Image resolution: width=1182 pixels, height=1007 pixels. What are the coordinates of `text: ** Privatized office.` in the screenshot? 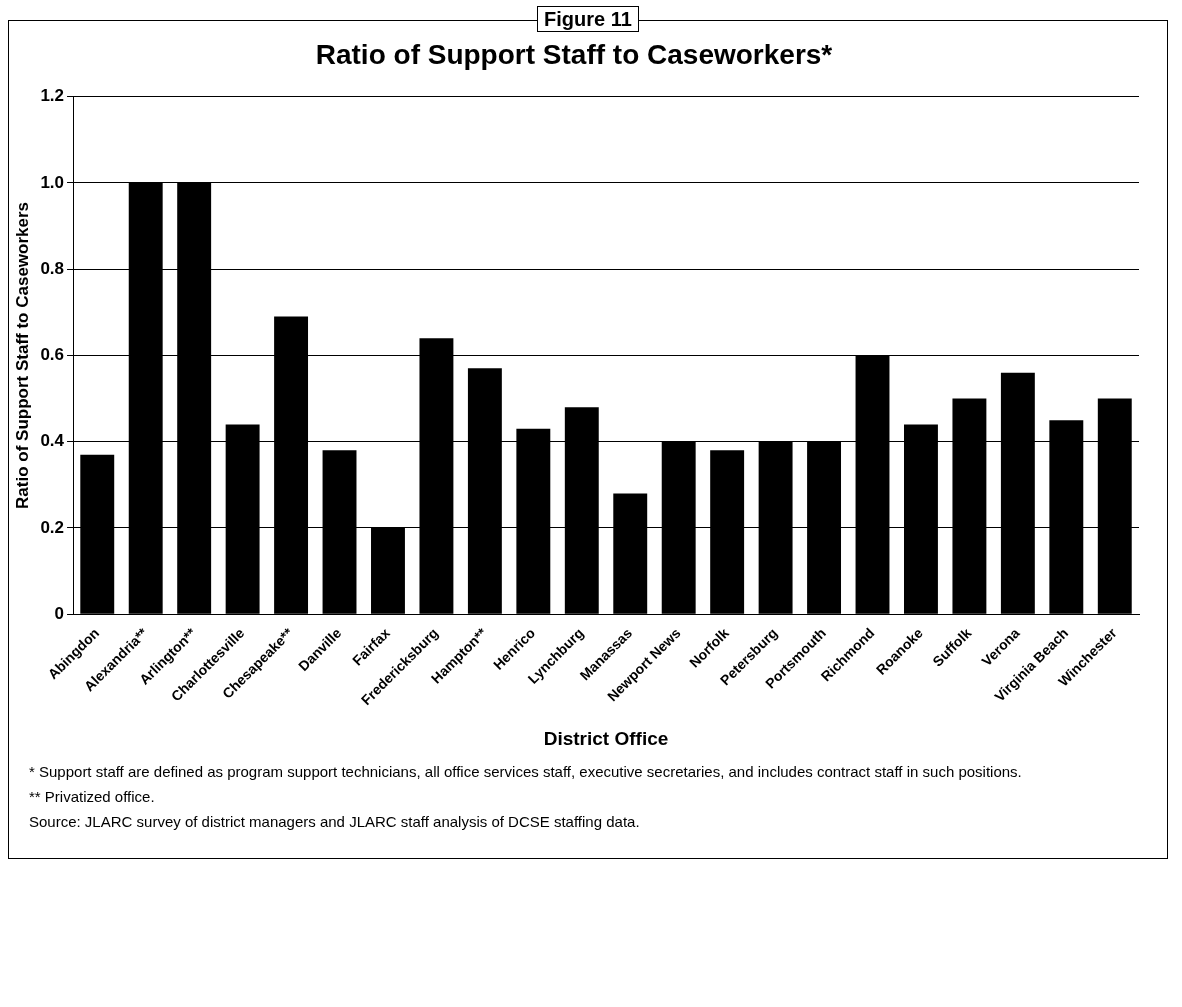 It's located at (92, 796).